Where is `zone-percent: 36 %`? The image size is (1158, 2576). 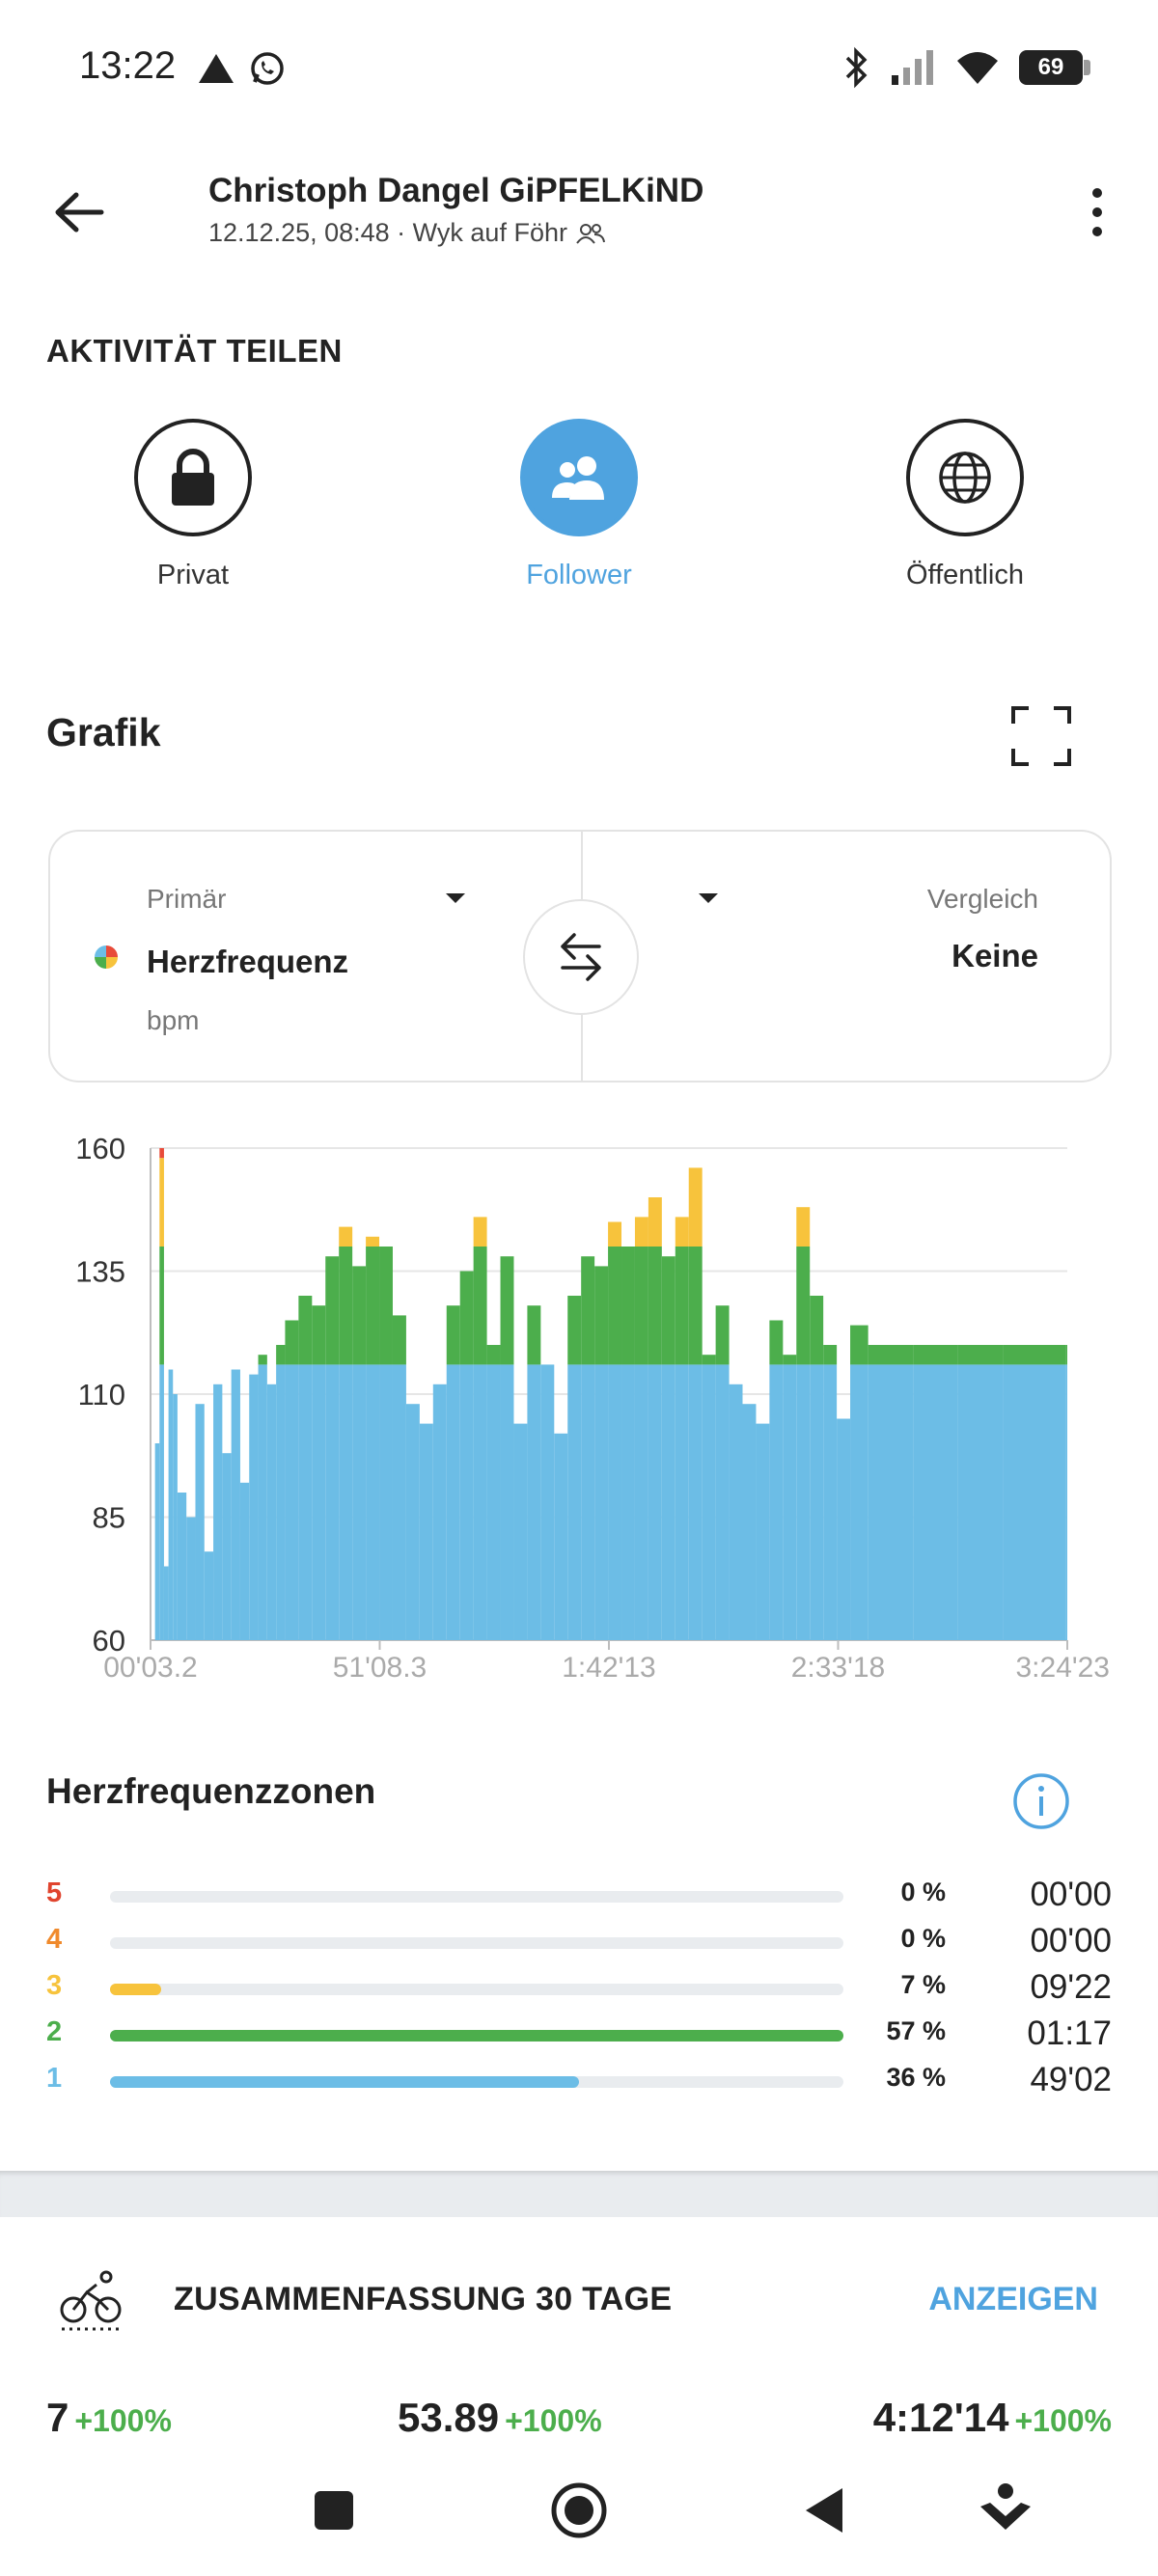
zone-percent: 36 % is located at coordinates (916, 2078).